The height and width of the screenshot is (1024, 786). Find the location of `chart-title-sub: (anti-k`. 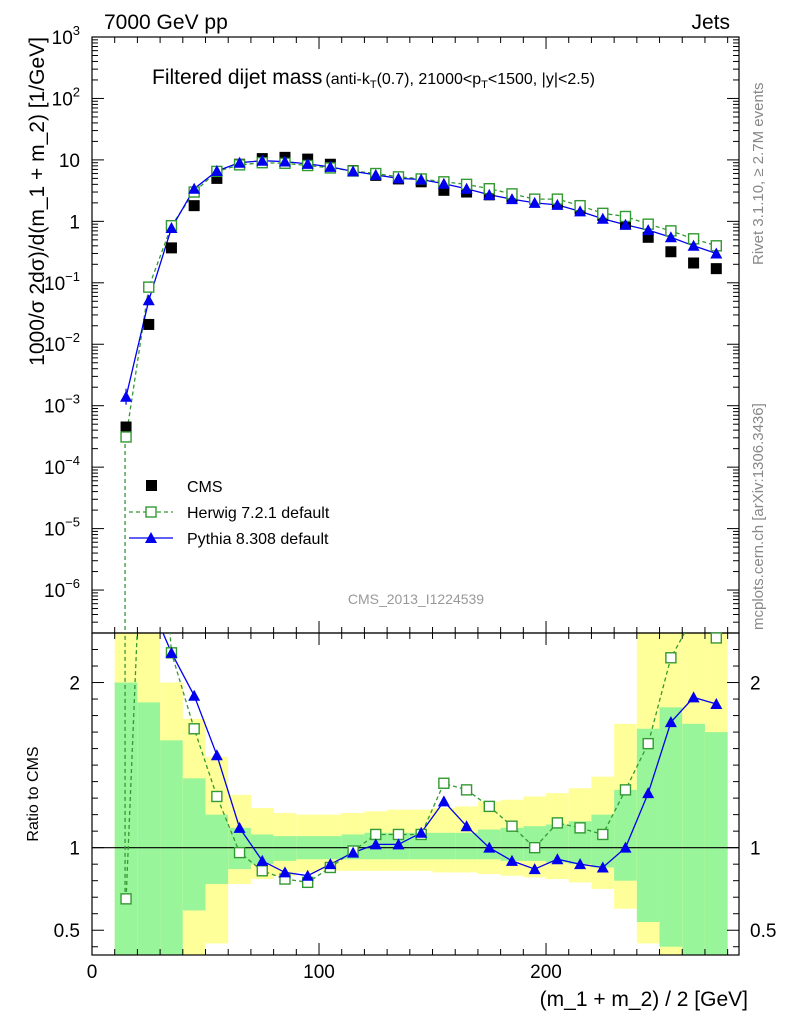

chart-title-sub: (anti-k is located at coordinates (347, 79).